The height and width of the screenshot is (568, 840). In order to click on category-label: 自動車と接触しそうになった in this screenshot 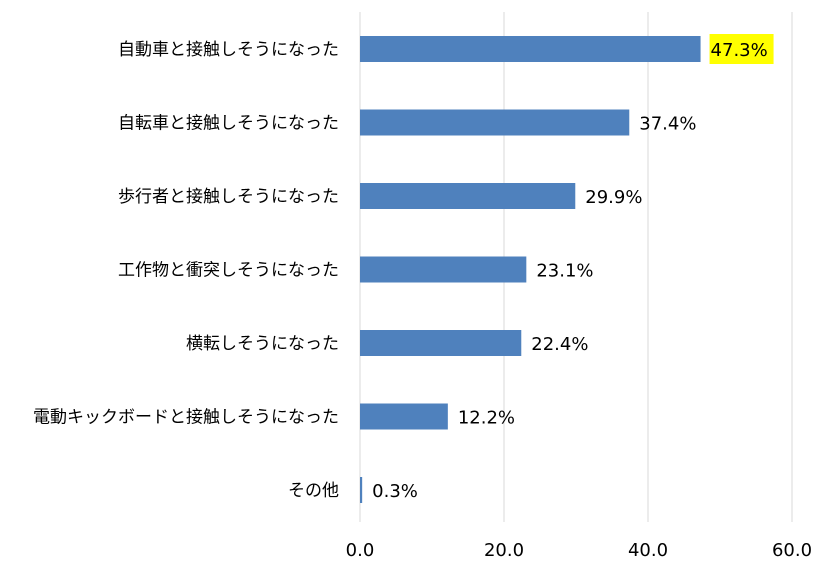, I will do `click(228, 50)`.